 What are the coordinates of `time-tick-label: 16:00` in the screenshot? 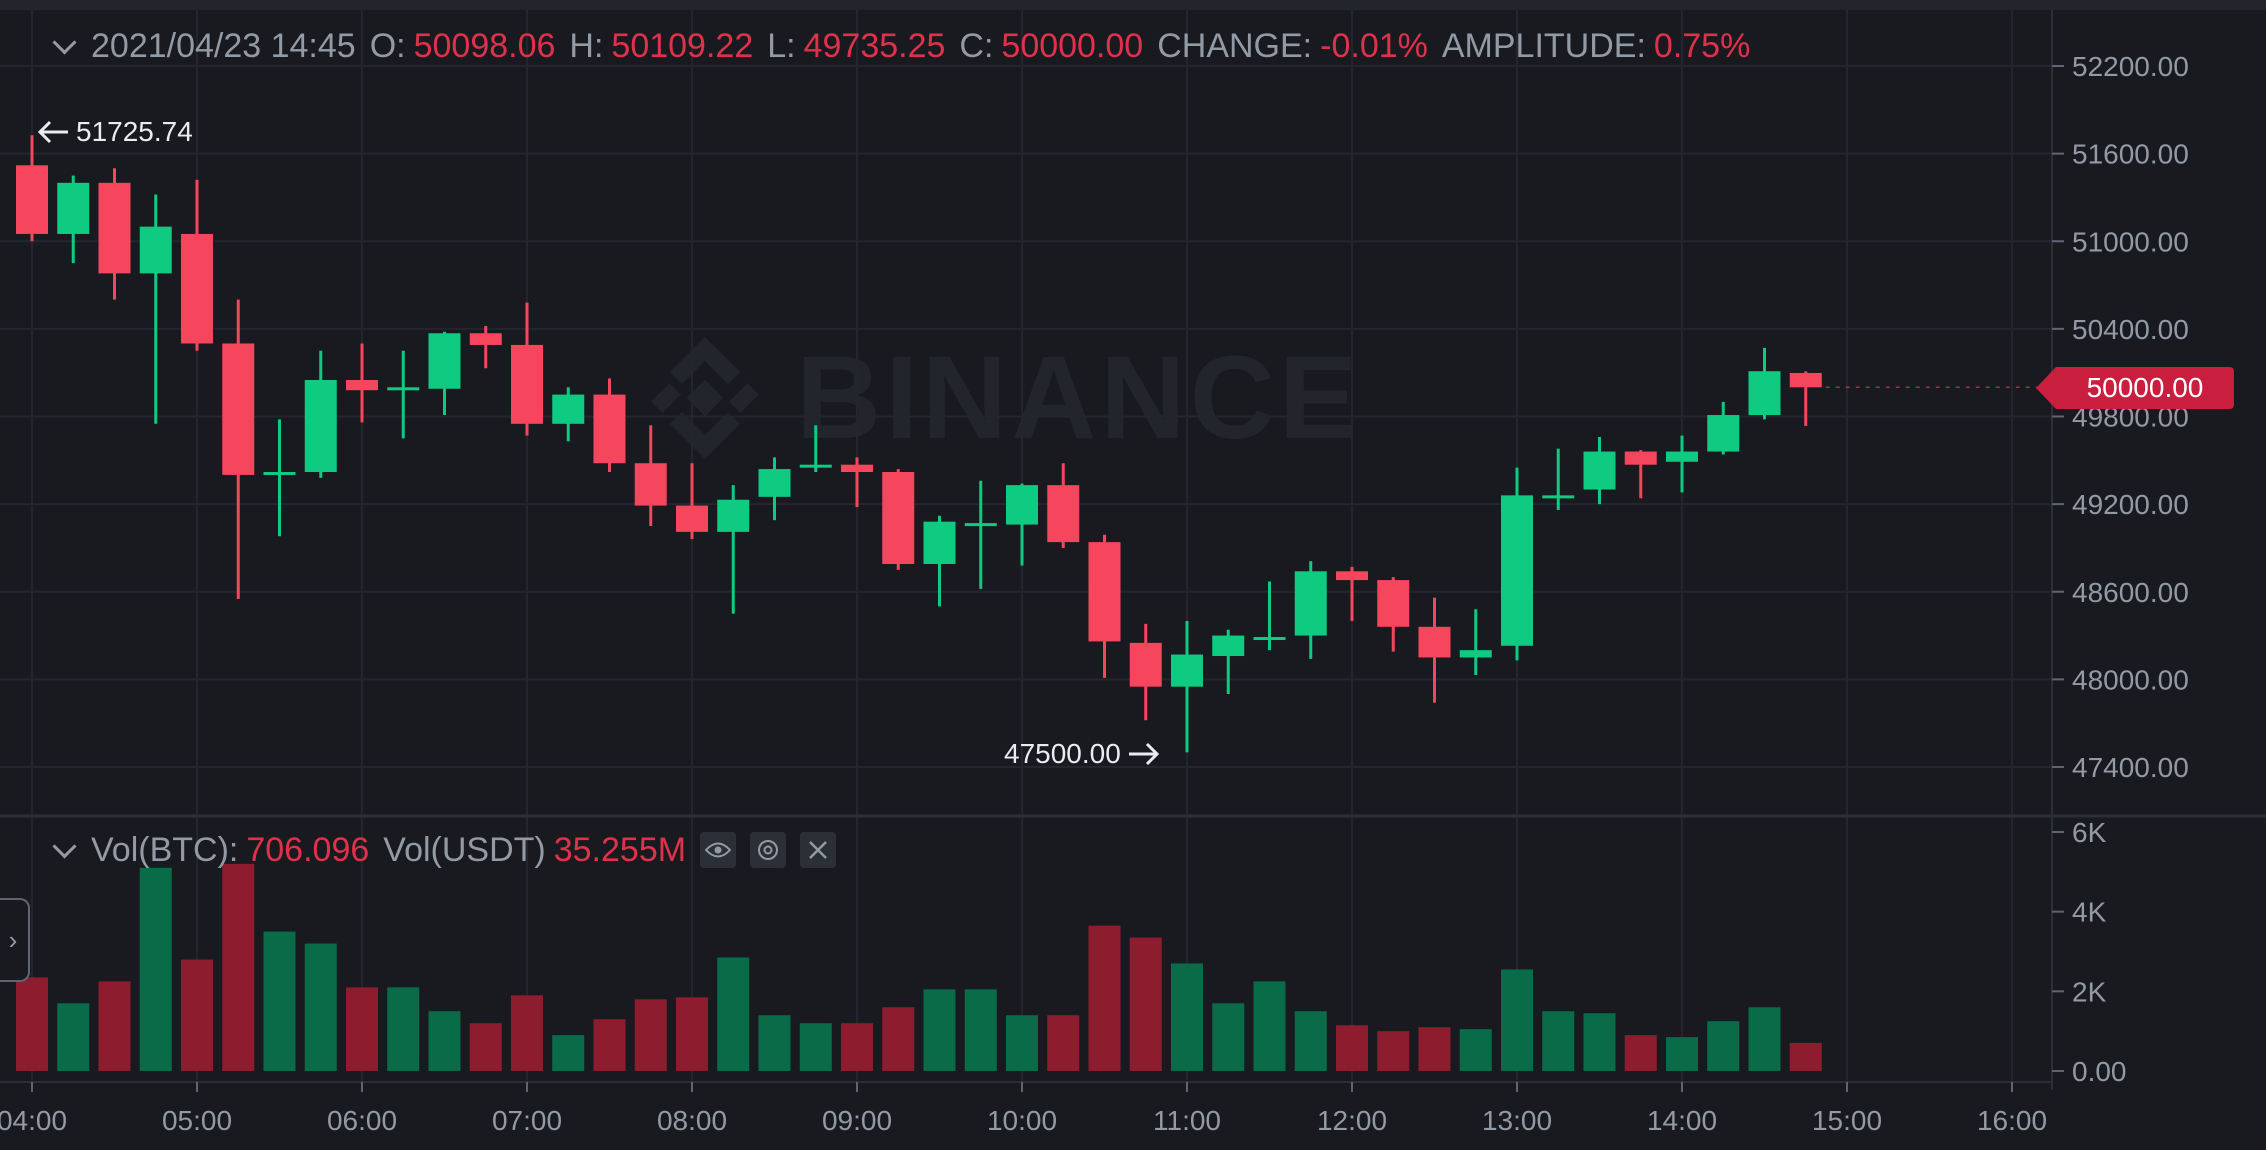 It's located at (2012, 1120).